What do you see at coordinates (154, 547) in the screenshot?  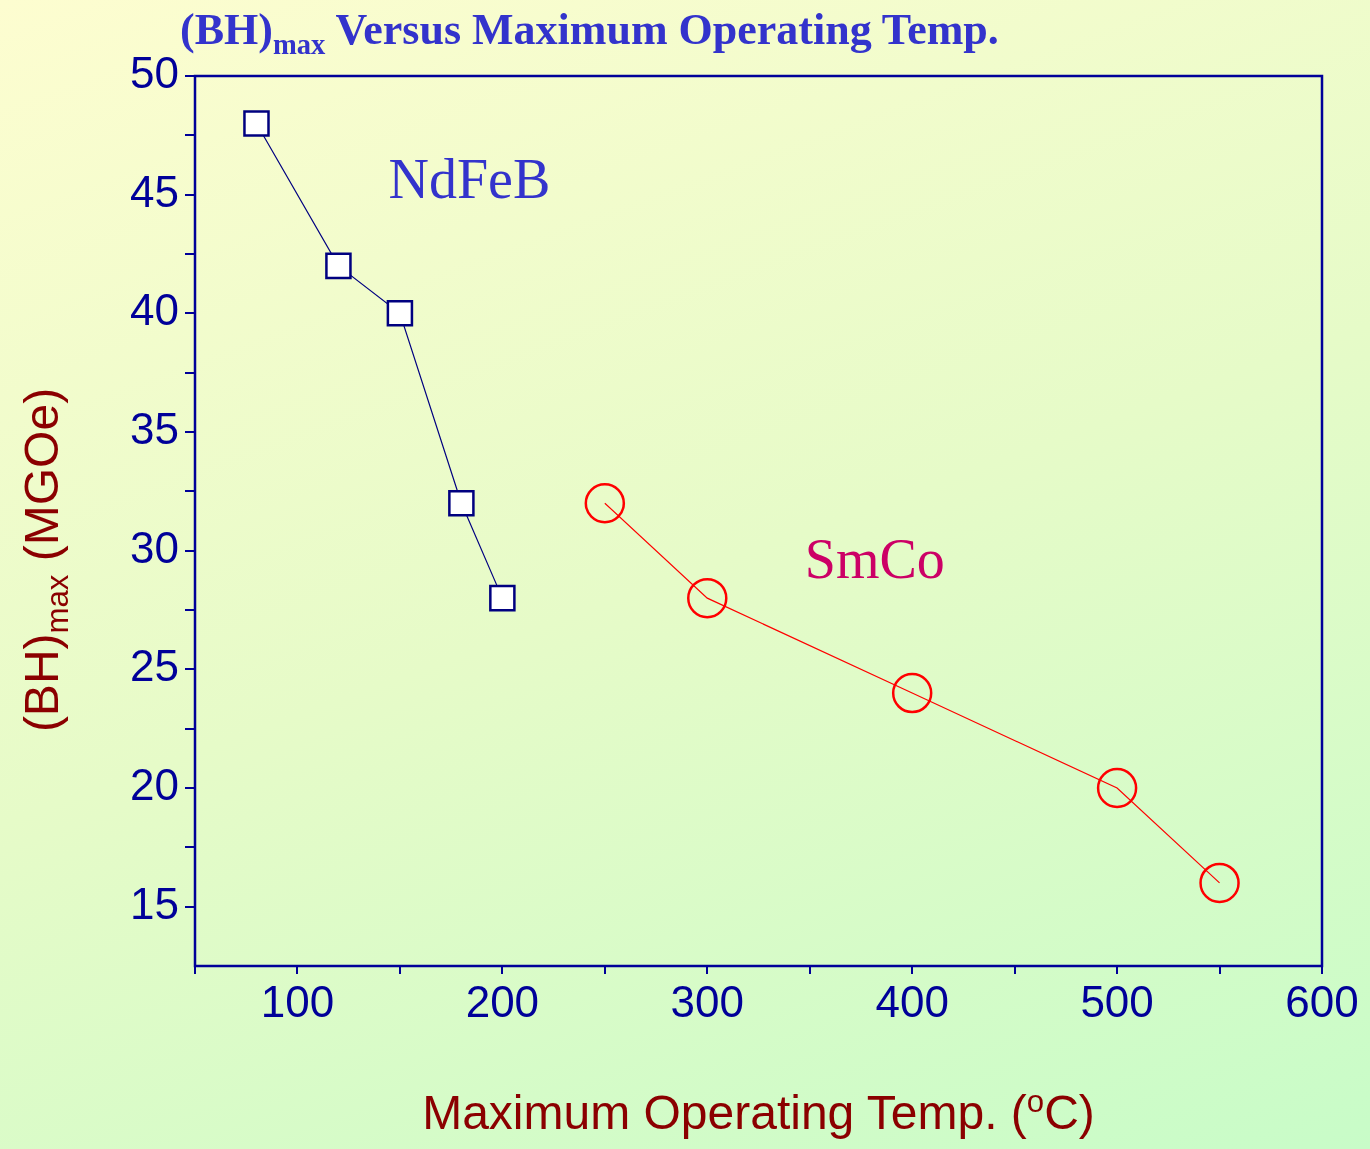 I see `y-tick-label: 30` at bounding box center [154, 547].